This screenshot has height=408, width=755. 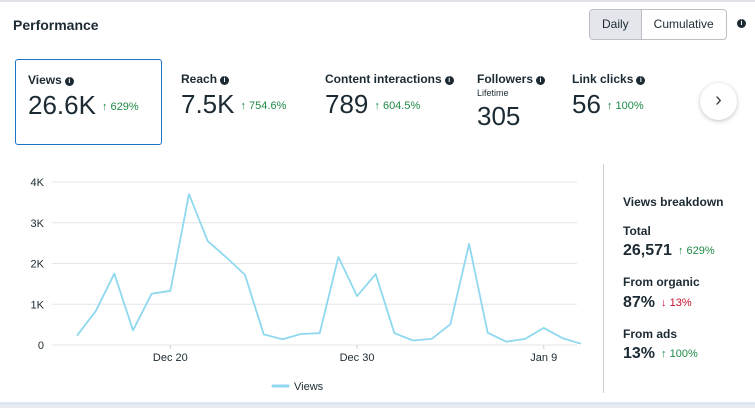 What do you see at coordinates (543, 358) in the screenshot?
I see `x-tick-label: Jan 9` at bounding box center [543, 358].